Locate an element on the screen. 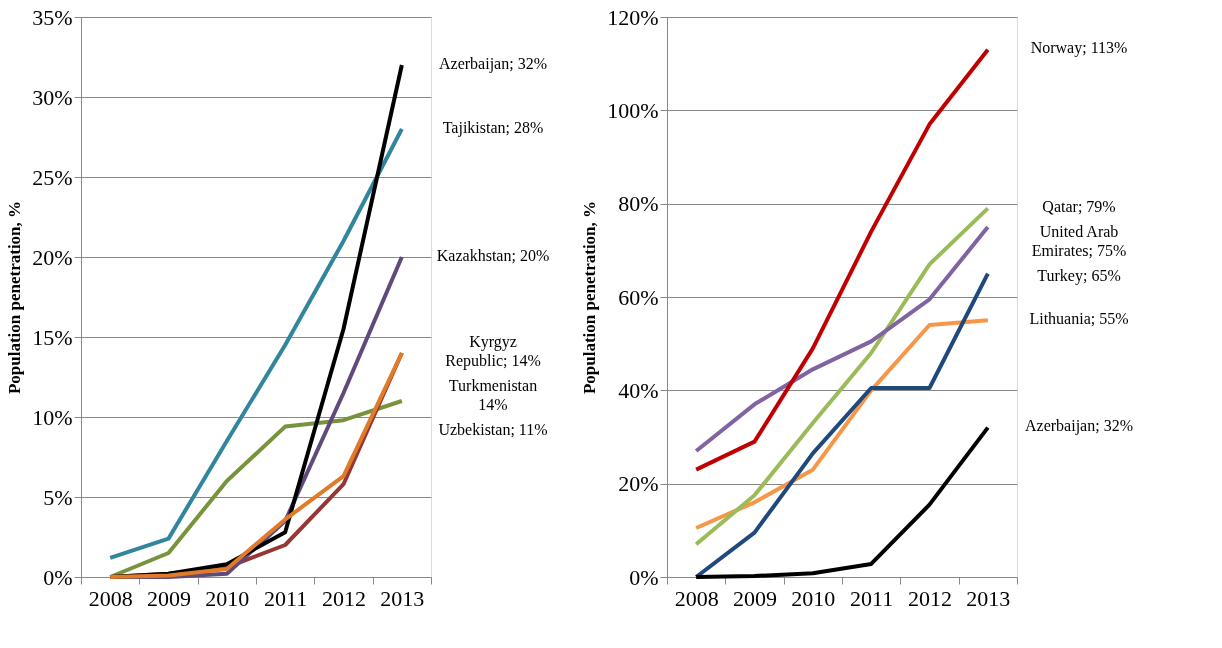  text: Turkmenistan 14% is located at coordinates (493, 395).